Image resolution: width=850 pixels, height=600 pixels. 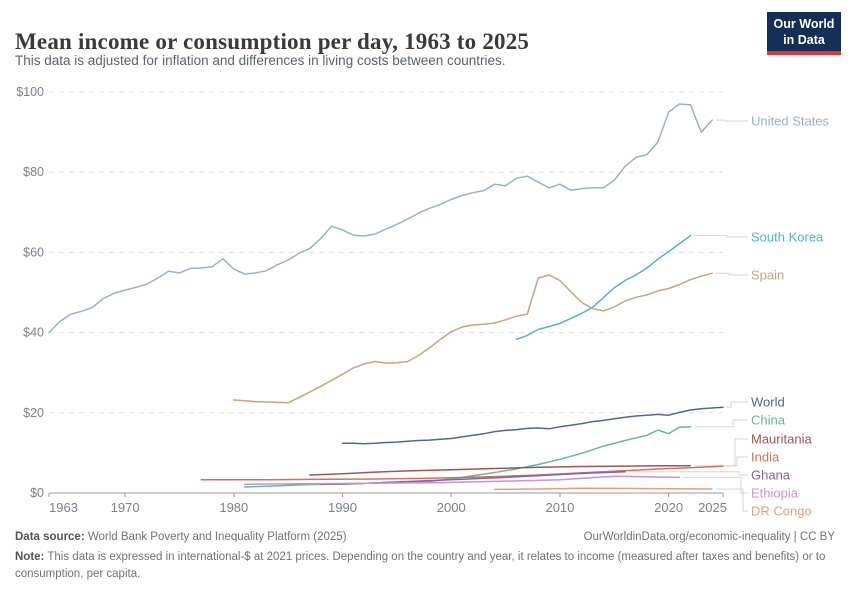 What do you see at coordinates (473, 338) in the screenshot?
I see `series-line-spain` at bounding box center [473, 338].